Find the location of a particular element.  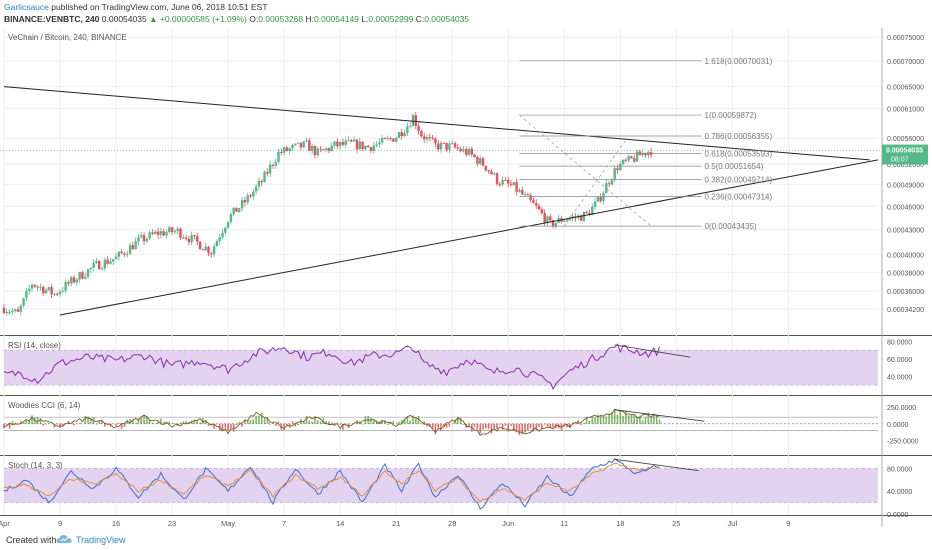

tradingview-brand: TradingView is located at coordinates (101, 540).